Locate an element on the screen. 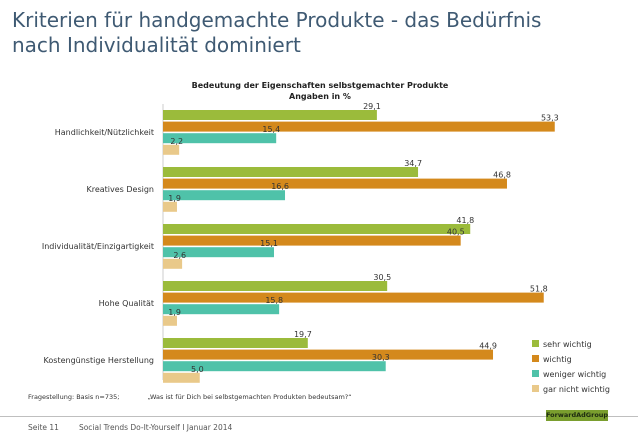 The image size is (638, 442). footer-divider is located at coordinates (319, 416).